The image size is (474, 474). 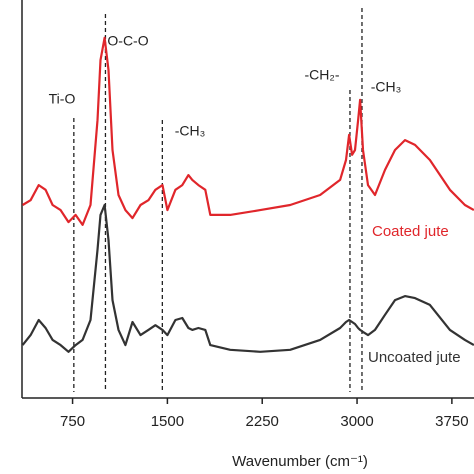 What do you see at coordinates (62, 99) in the screenshot?
I see `peak-label: Ti-O` at bounding box center [62, 99].